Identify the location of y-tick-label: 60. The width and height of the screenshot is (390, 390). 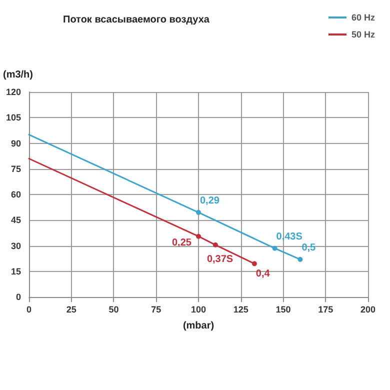
(15, 195).